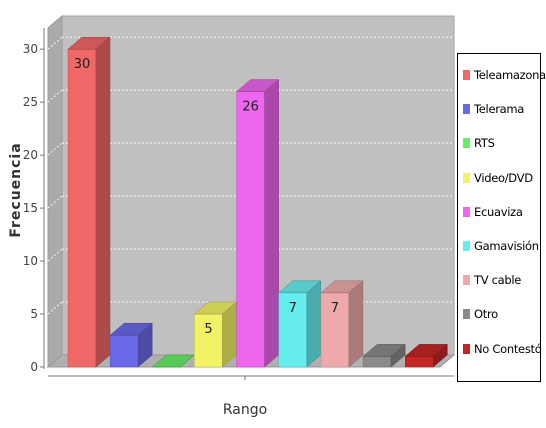 The width and height of the screenshot is (546, 428). I want to click on y-tick-label: 15, so click(30, 208).